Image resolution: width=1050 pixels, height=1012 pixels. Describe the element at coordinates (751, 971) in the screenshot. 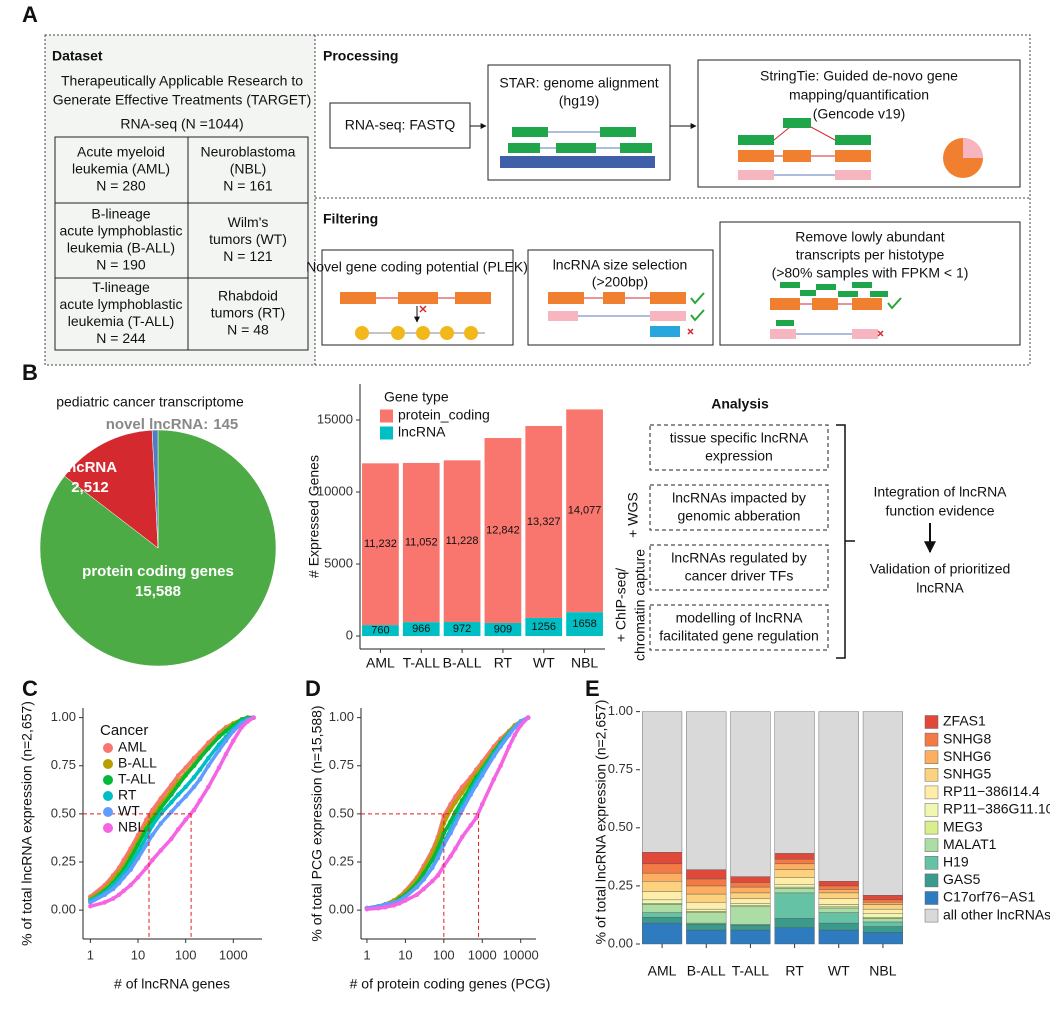

I see `x-tick-label: T-ALL` at that location.